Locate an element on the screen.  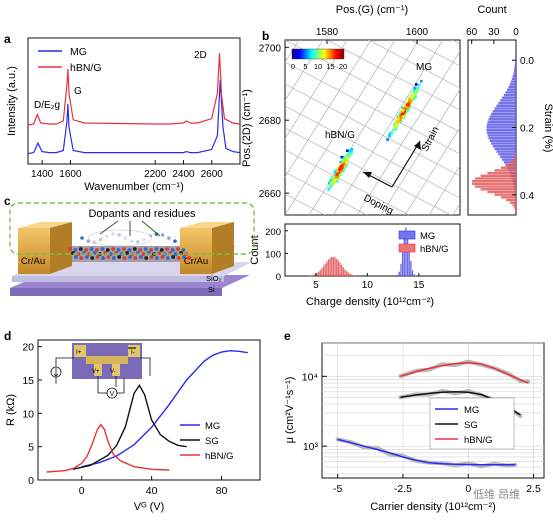
series-line-hbn-g is located at coordinates (108, 448).